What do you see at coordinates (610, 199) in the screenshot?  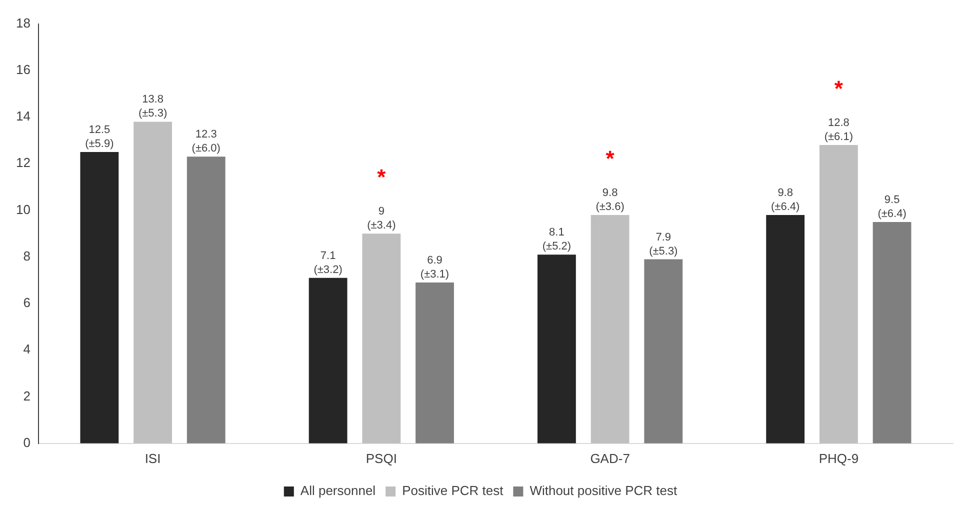 I see `data-label: 9.8 (±3.6)` at bounding box center [610, 199].